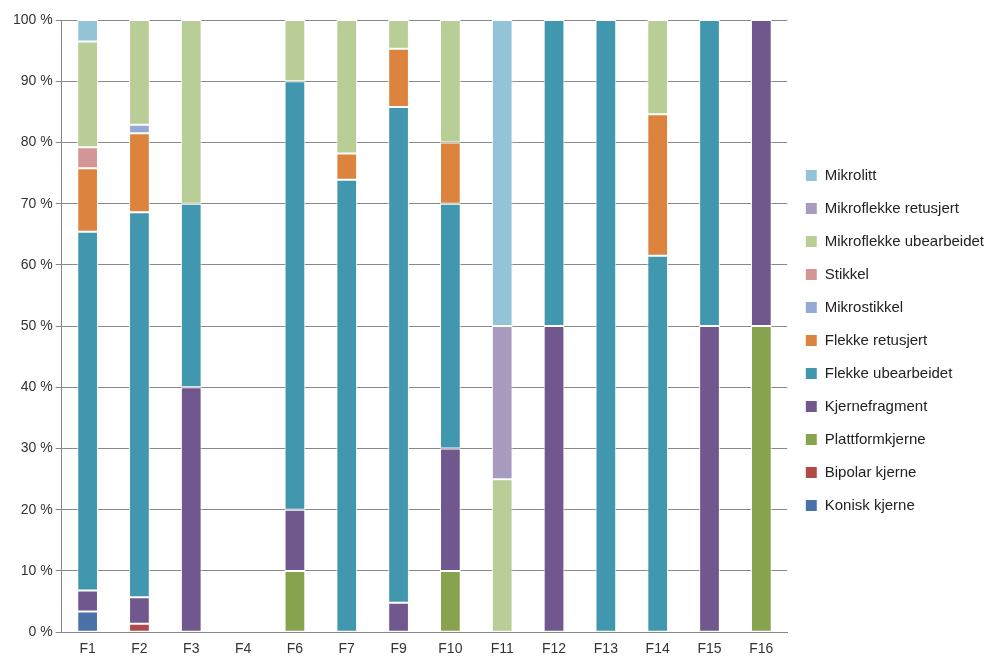 Image resolution: width=1004 pixels, height=671 pixels. I want to click on legend-label: Konisk kjerne, so click(869, 504).